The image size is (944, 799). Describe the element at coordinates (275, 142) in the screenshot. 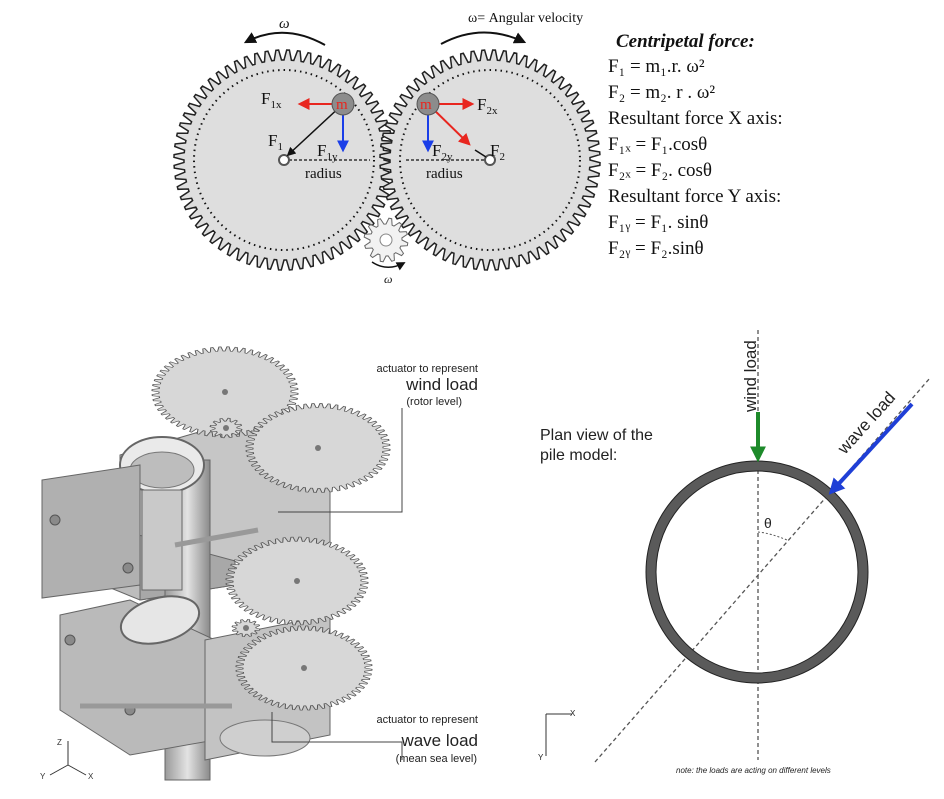

I see `label-f1: F1` at that location.